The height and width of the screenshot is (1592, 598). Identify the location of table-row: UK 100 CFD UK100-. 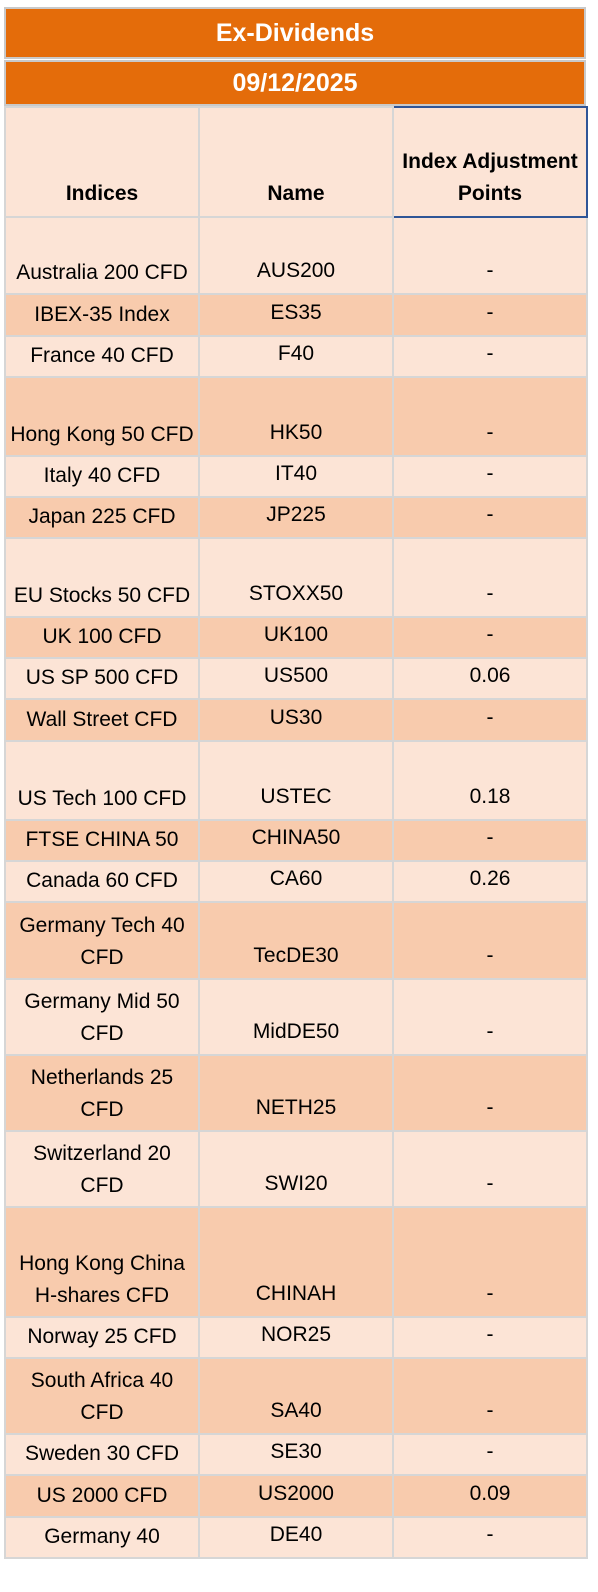
(296, 637).